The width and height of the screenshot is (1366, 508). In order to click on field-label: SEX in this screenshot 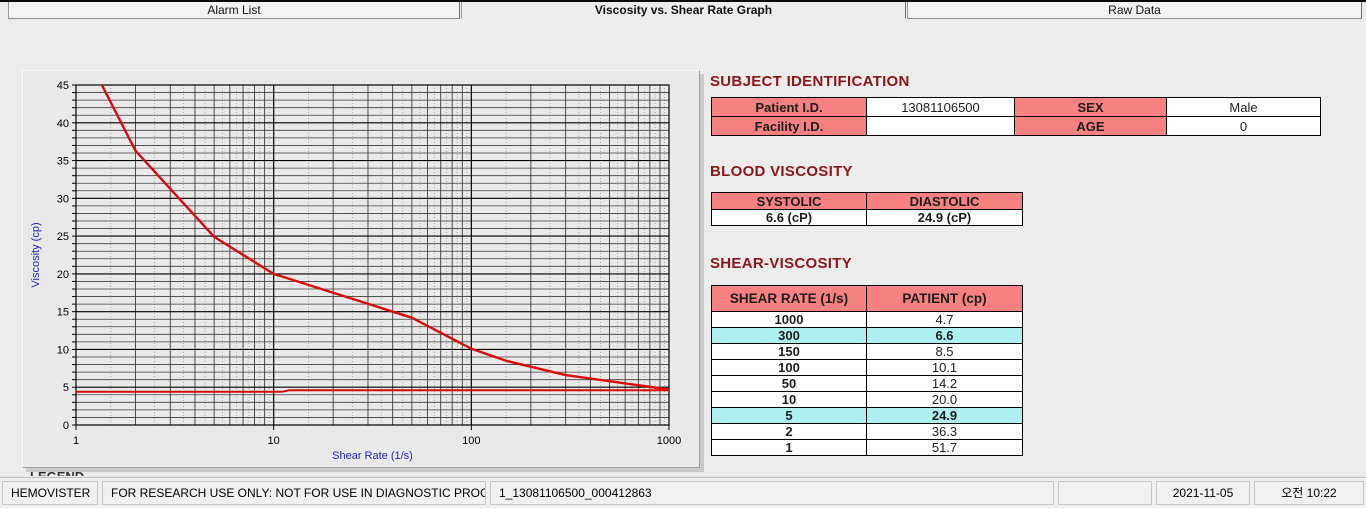, I will do `click(1090, 107)`.